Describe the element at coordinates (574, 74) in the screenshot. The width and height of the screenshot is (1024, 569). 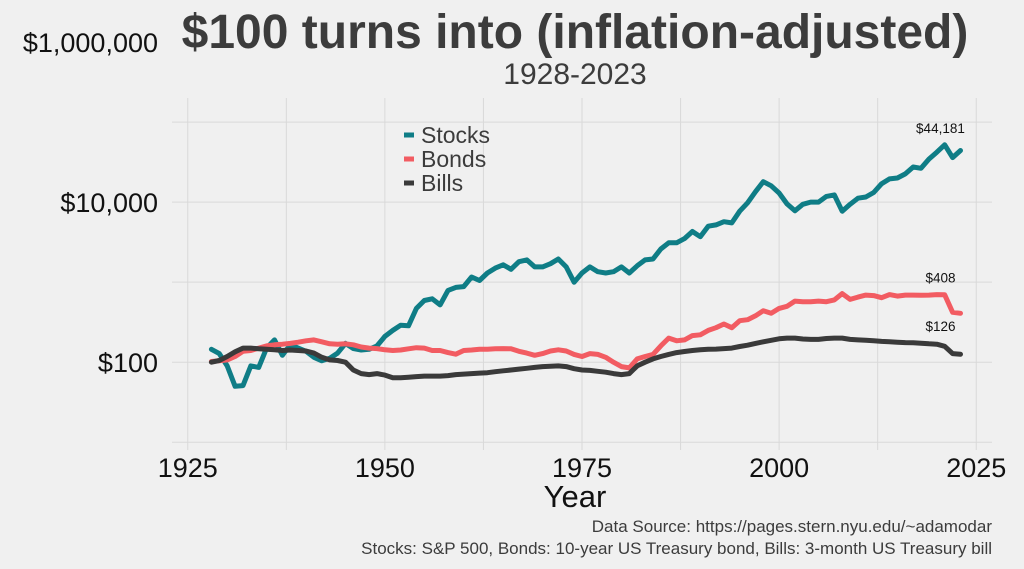
I see `chart-subtitle: 1928-2023` at that location.